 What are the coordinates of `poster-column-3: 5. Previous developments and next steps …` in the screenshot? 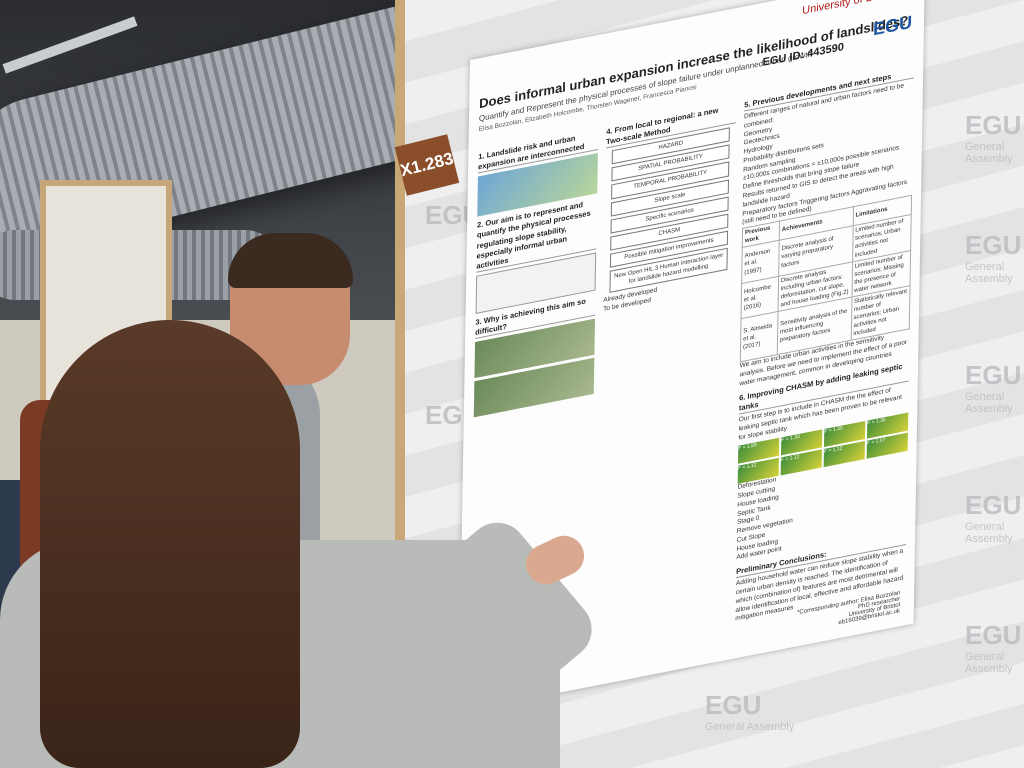 It's located at (825, 343).